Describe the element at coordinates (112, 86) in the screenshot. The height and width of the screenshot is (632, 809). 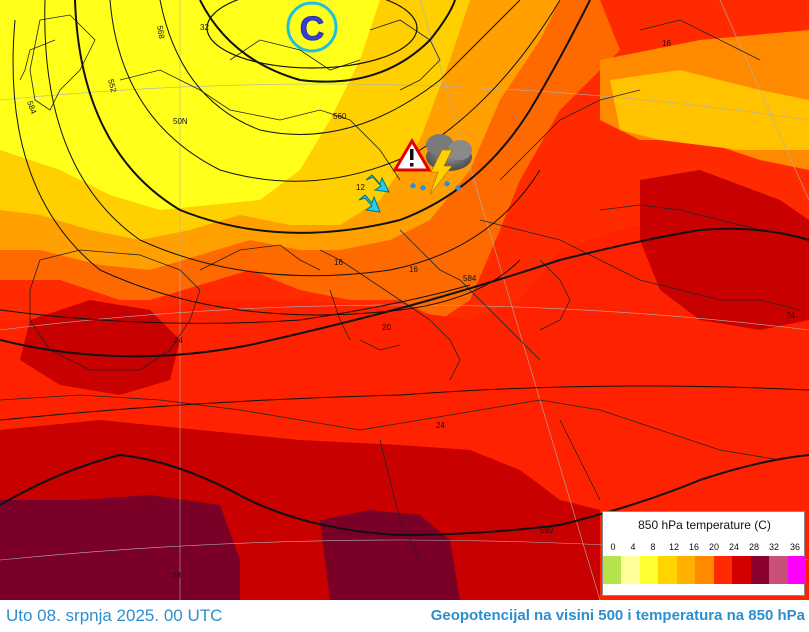
I see `contour-label: 552` at that location.